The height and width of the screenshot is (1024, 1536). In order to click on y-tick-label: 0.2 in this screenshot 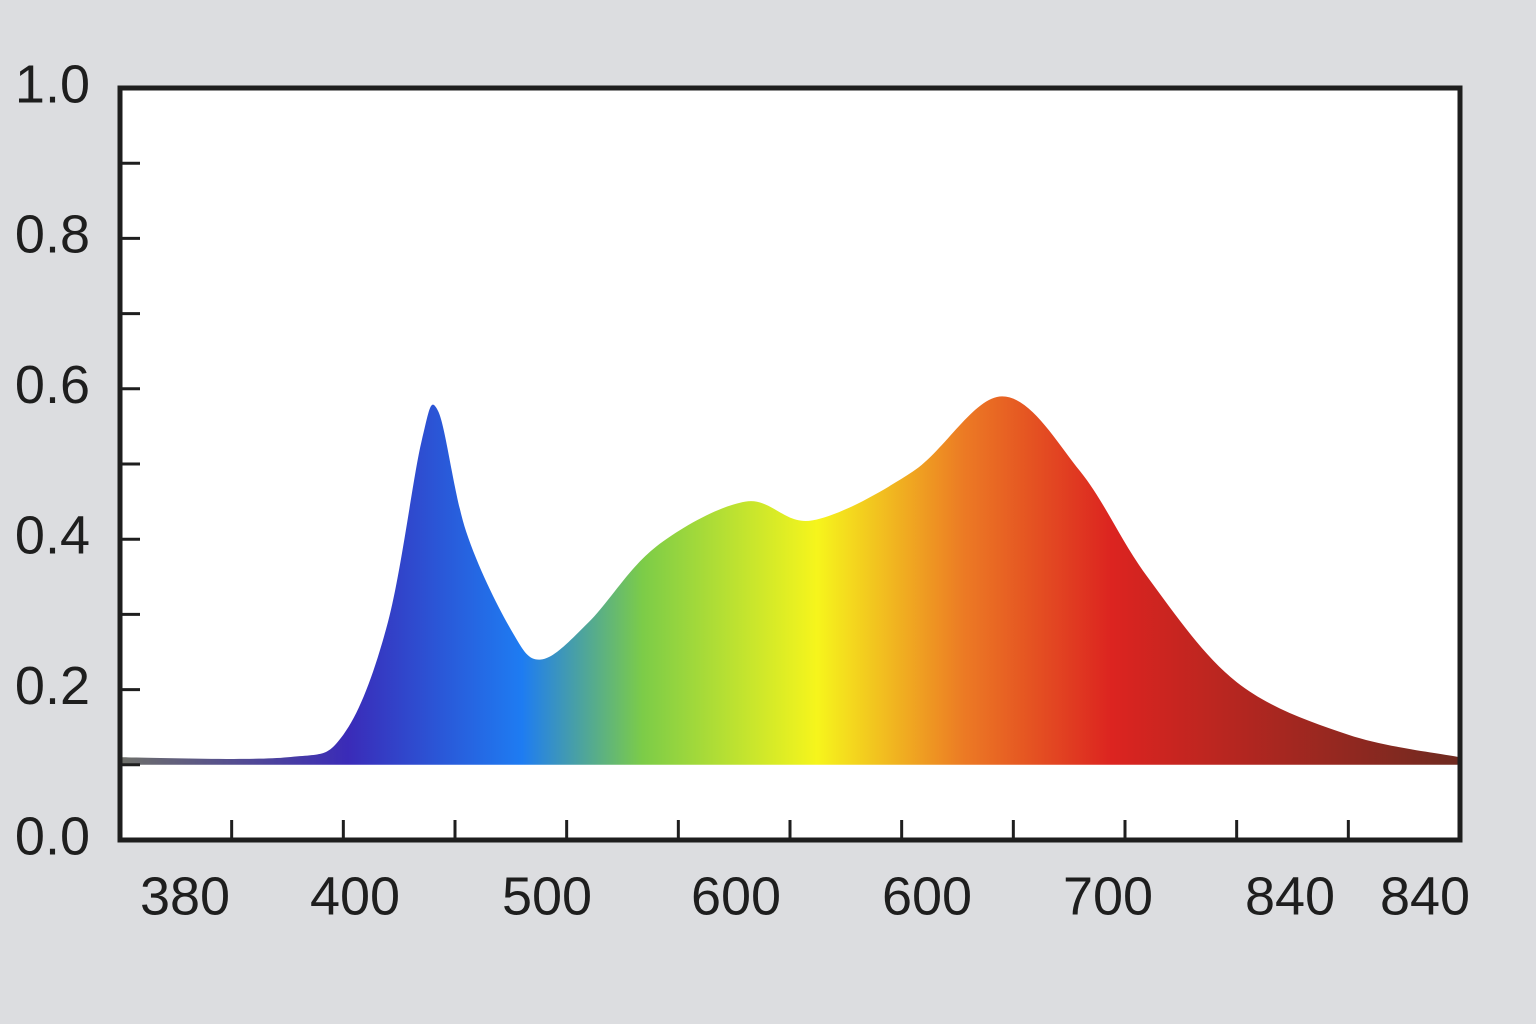, I will do `click(52, 686)`.